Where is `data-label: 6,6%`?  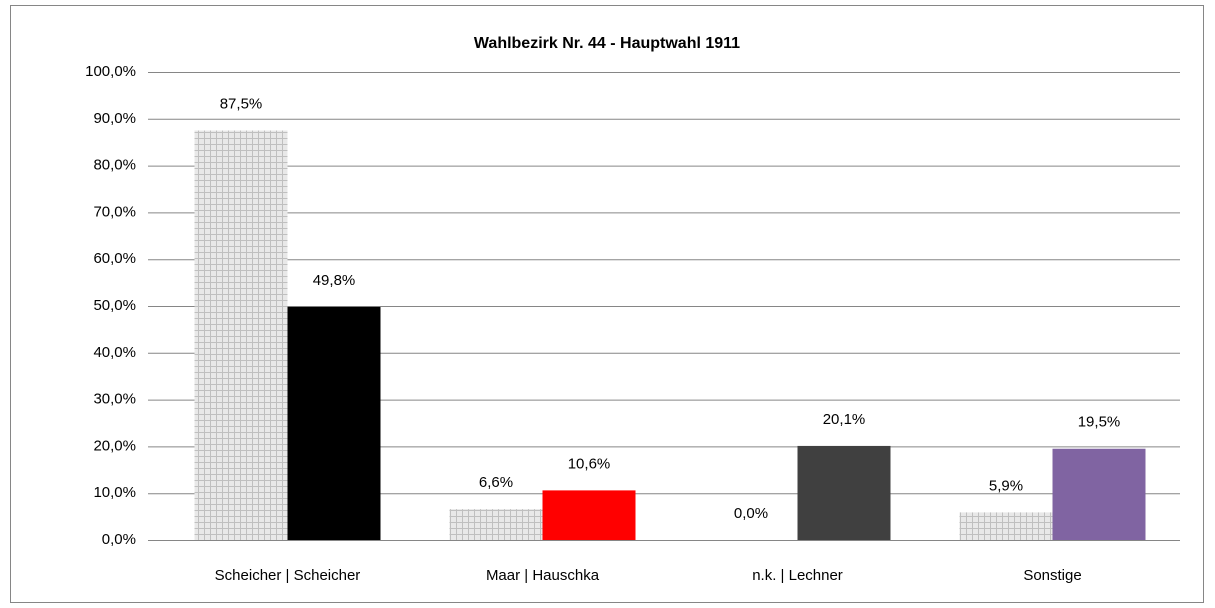
data-label: 6,6% is located at coordinates (496, 482).